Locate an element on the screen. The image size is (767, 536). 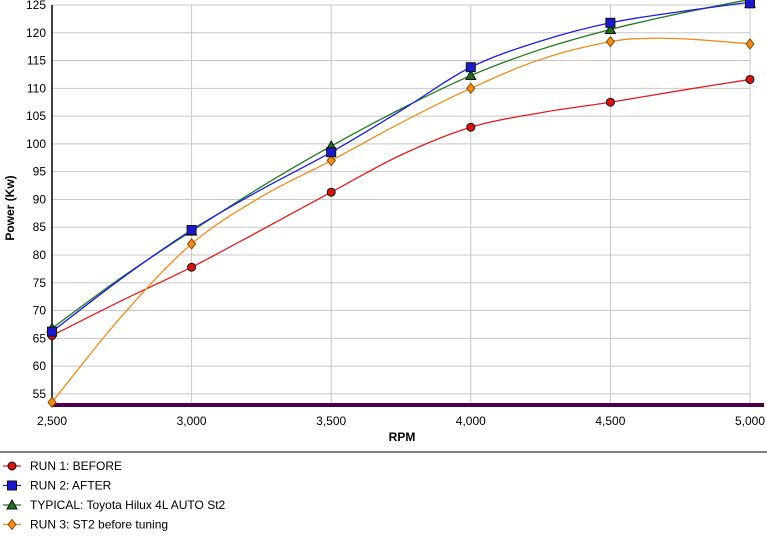
legend-label: TYPICAL: Toyota Hilux 4L AUTO St2 is located at coordinates (128, 505).